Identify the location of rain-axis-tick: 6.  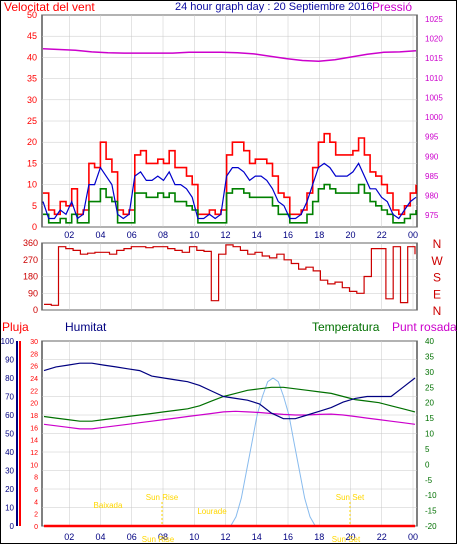
(36, 490).